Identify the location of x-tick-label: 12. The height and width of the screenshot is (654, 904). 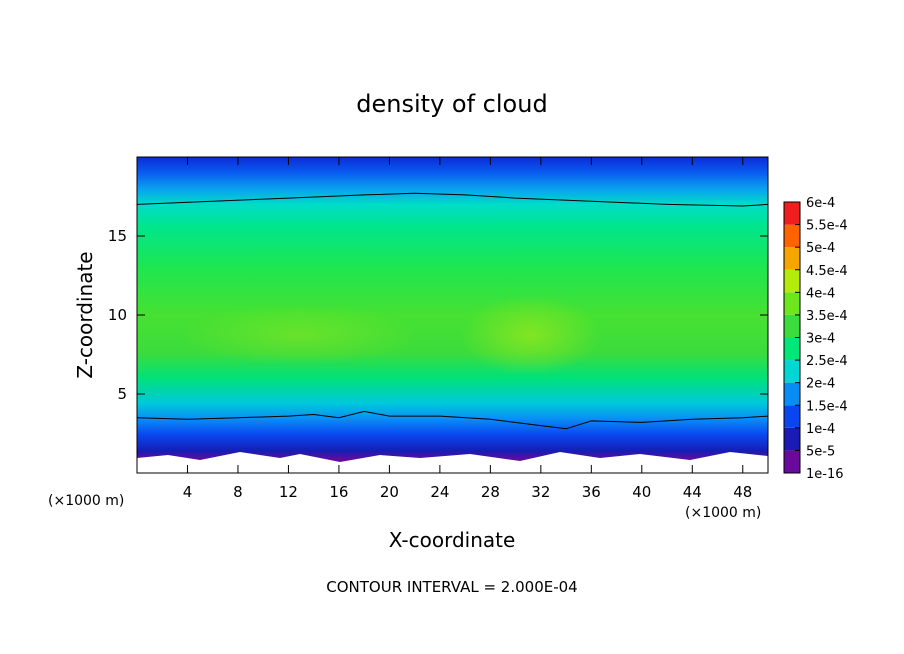
(288, 492).